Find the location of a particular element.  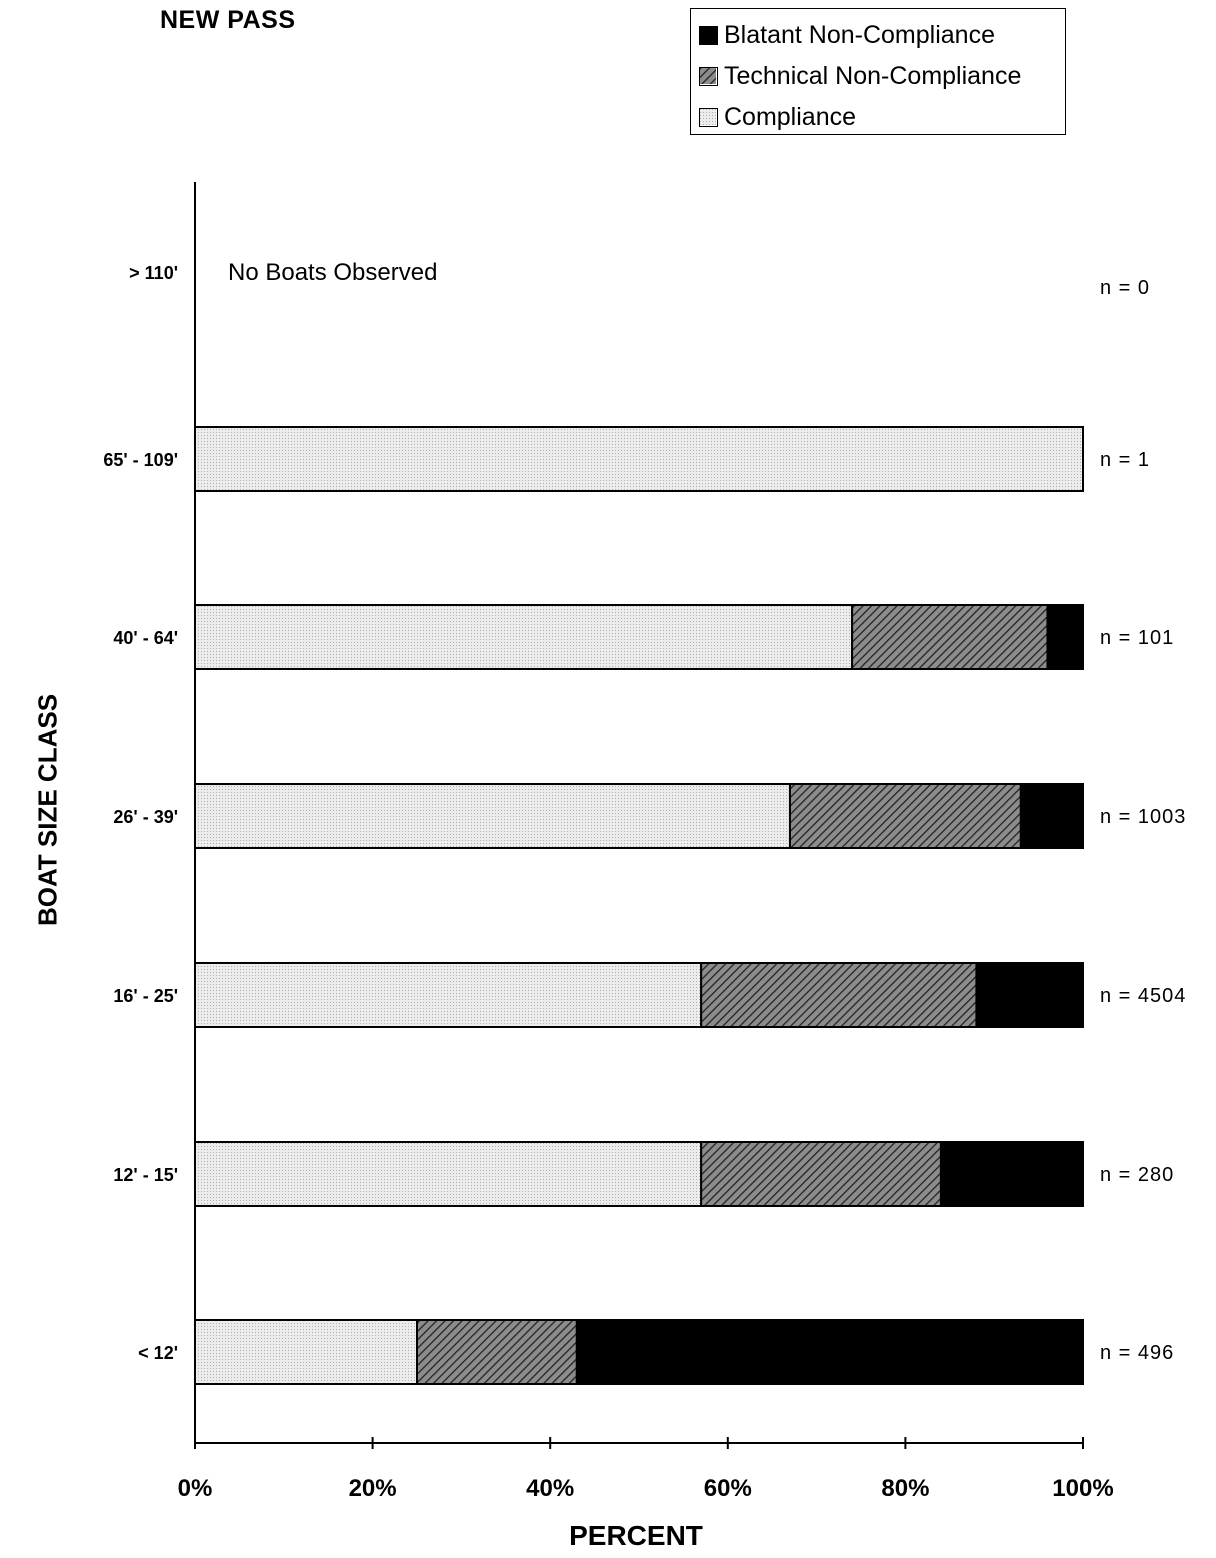

legend-item-technical: Technical Non-Compliance is located at coordinates (882, 76).